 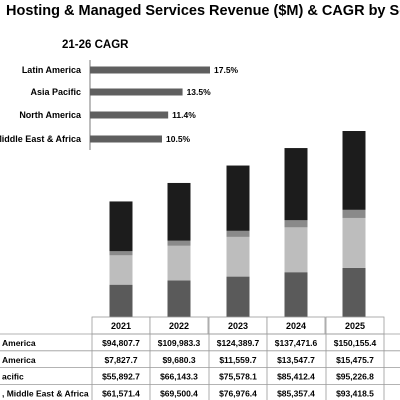 What do you see at coordinates (52, 70) in the screenshot?
I see `cagr-category-label: Latin America` at bounding box center [52, 70].